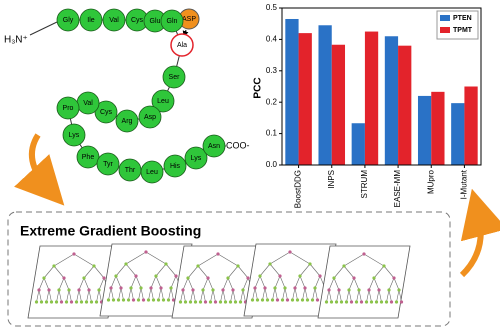 Image resolution: width=500 pixels, height=331 pixels. What do you see at coordinates (106, 112) in the screenshot?
I see `residue-label: Cys` at bounding box center [106, 112].